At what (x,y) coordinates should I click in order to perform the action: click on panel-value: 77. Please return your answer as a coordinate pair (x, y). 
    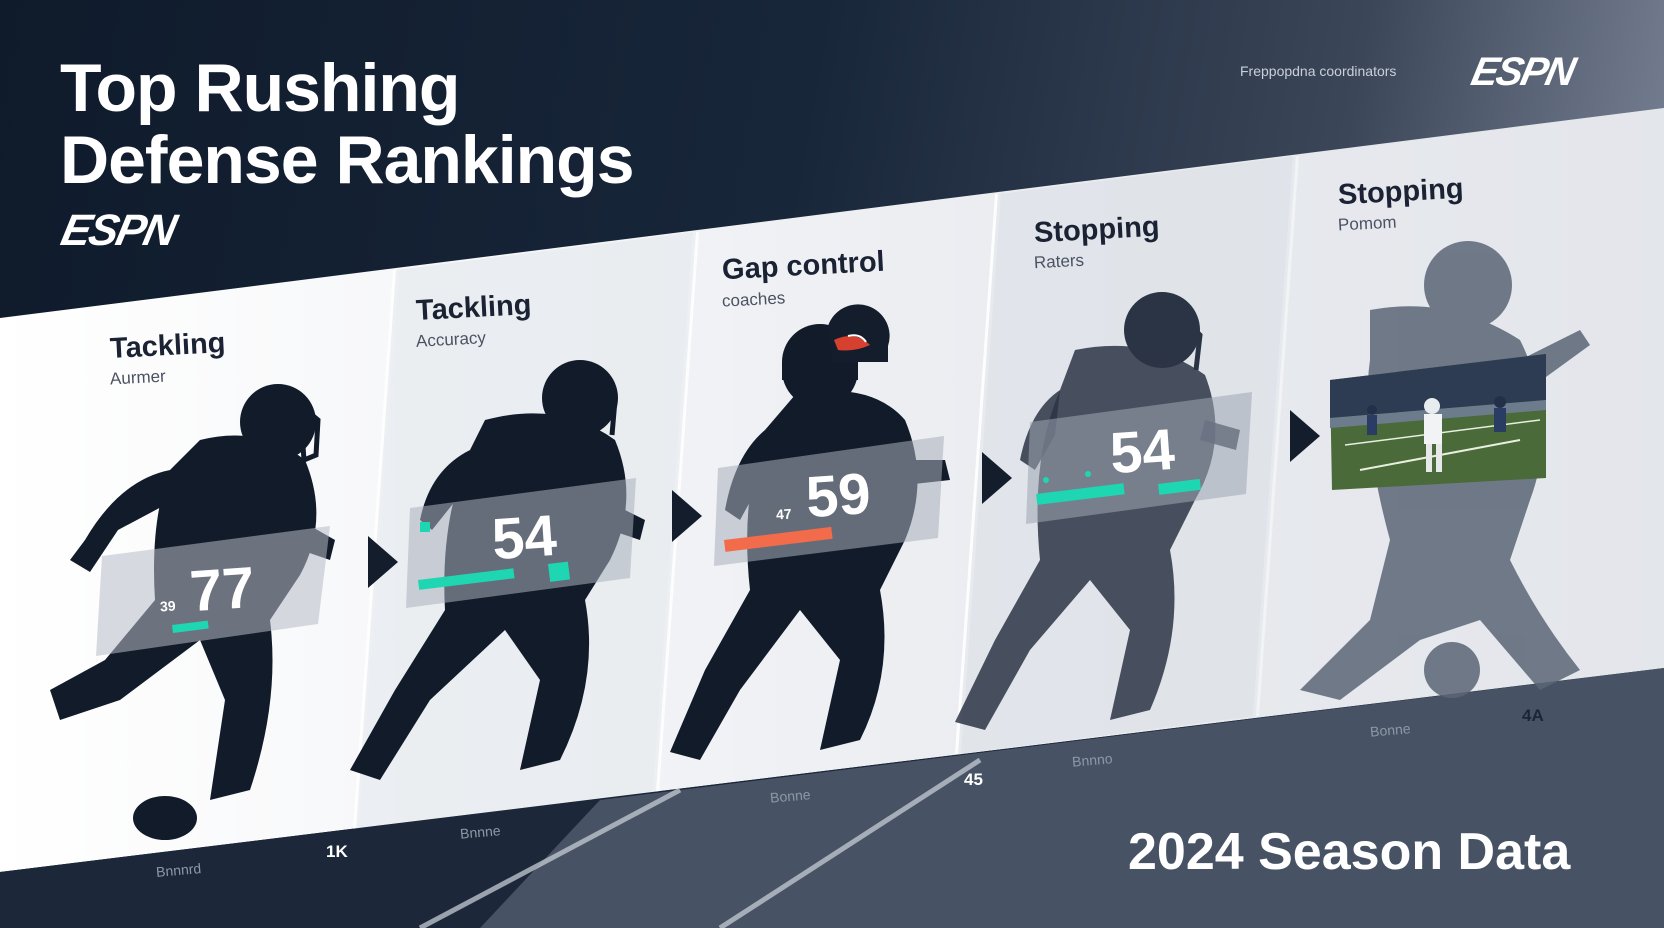
    Looking at the image, I should click on (222, 589).